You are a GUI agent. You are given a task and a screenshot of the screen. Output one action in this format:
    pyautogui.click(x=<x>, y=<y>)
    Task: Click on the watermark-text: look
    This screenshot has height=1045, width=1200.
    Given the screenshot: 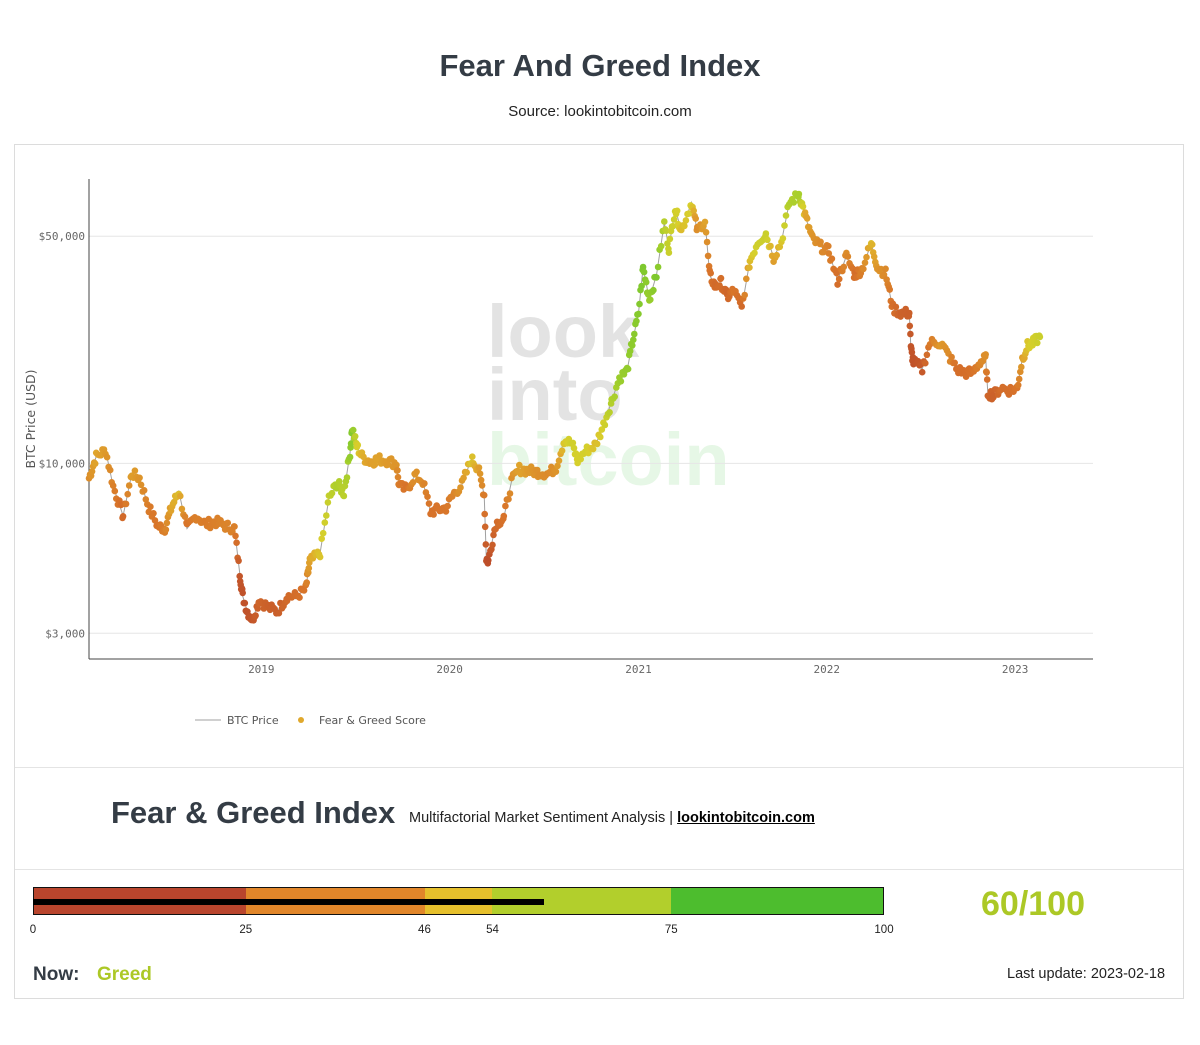 What is the action you would take?
    pyautogui.click(x=563, y=331)
    